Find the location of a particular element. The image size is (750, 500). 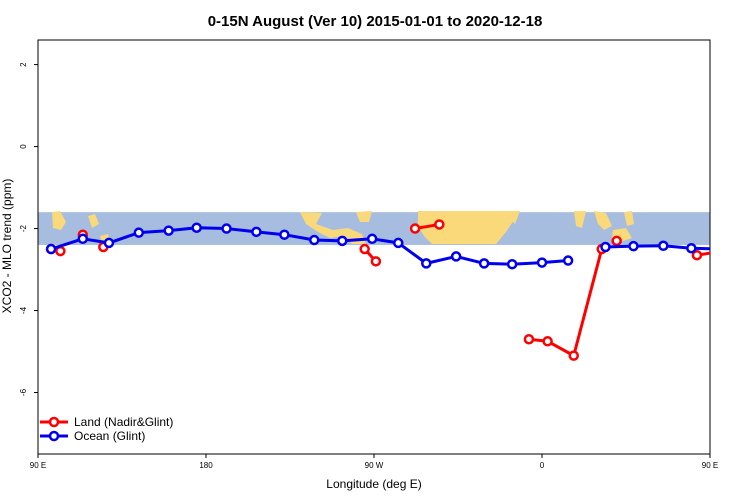

x-axis: 90 E 180 90 W 0 90 E 180 is located at coordinates (374, 462).